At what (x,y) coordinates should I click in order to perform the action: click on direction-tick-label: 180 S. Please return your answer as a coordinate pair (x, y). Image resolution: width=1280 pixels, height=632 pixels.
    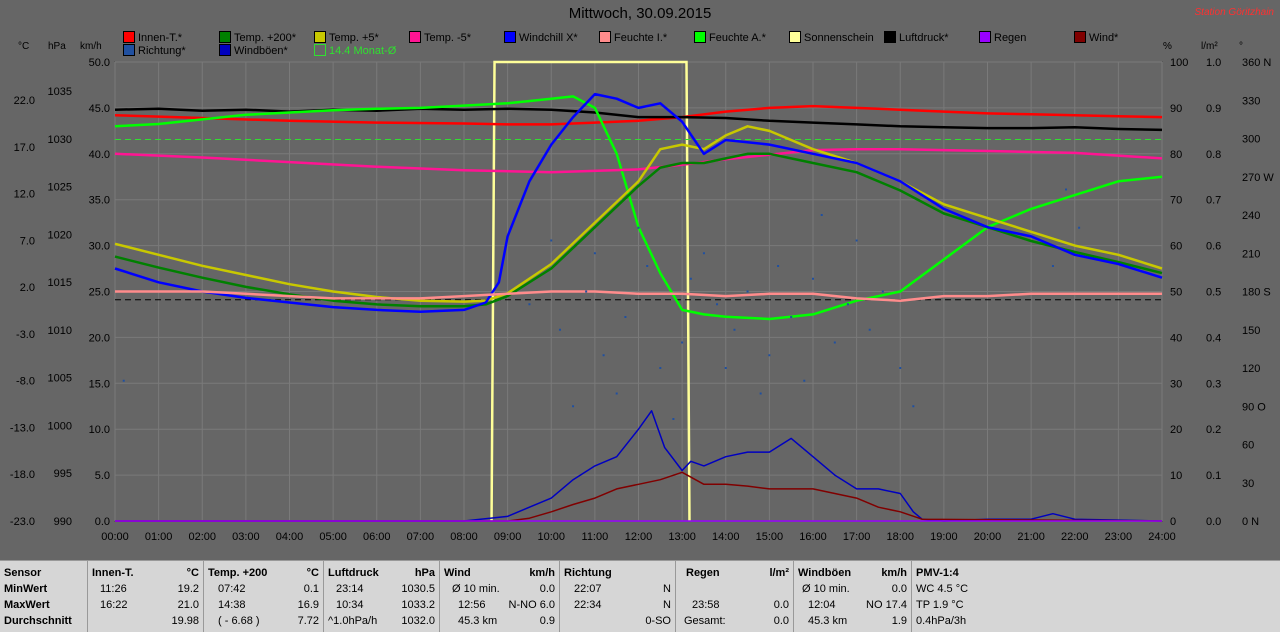
    Looking at the image, I should click on (1256, 293).